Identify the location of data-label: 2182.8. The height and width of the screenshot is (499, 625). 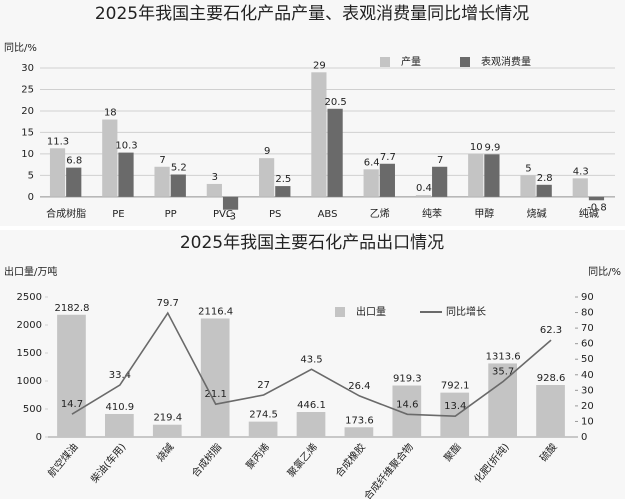
(71, 308).